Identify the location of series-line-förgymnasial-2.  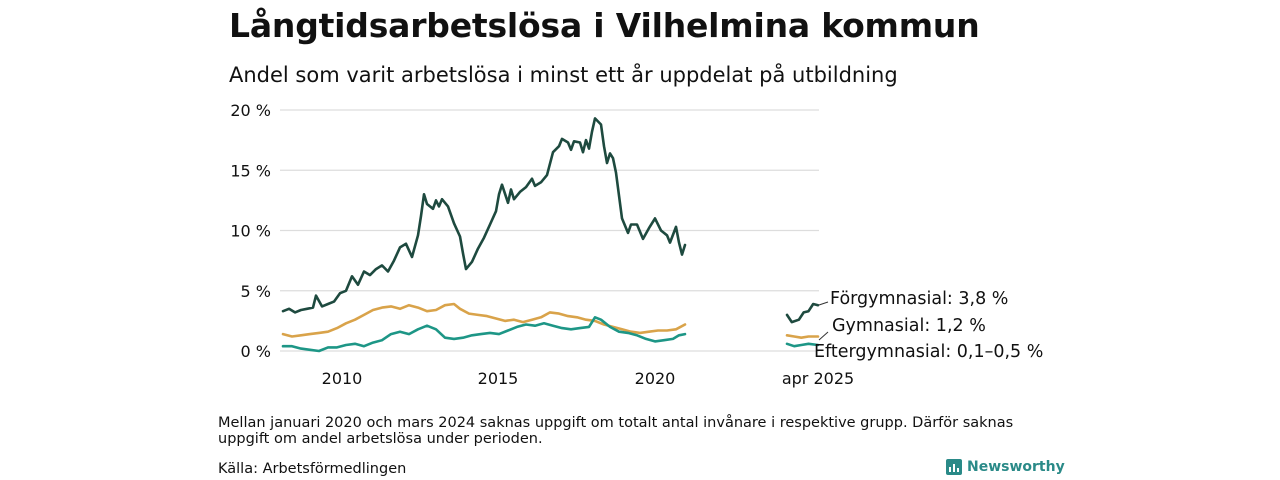
(802, 313).